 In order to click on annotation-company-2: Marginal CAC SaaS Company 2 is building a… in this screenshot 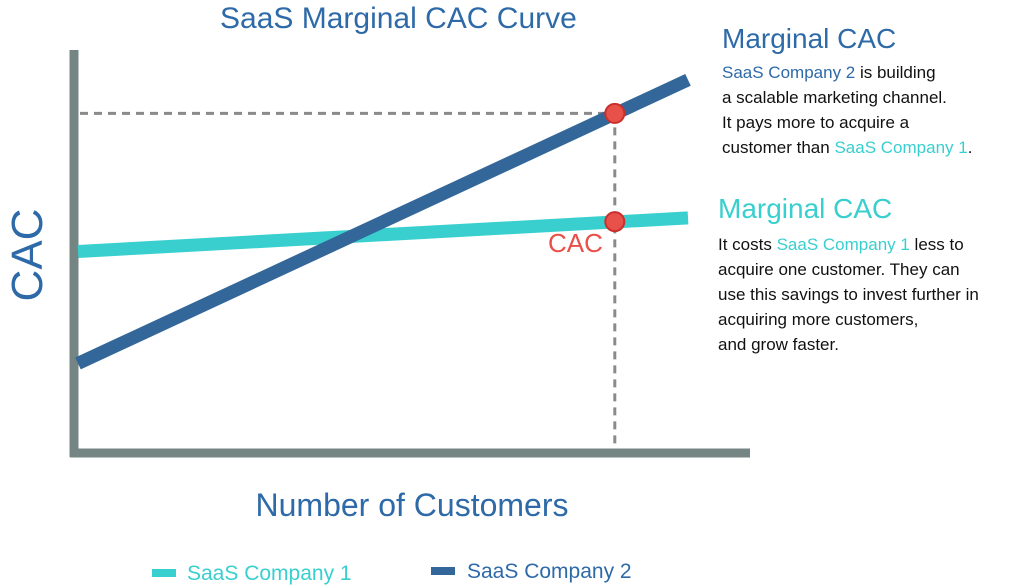, I will do `click(847, 90)`.